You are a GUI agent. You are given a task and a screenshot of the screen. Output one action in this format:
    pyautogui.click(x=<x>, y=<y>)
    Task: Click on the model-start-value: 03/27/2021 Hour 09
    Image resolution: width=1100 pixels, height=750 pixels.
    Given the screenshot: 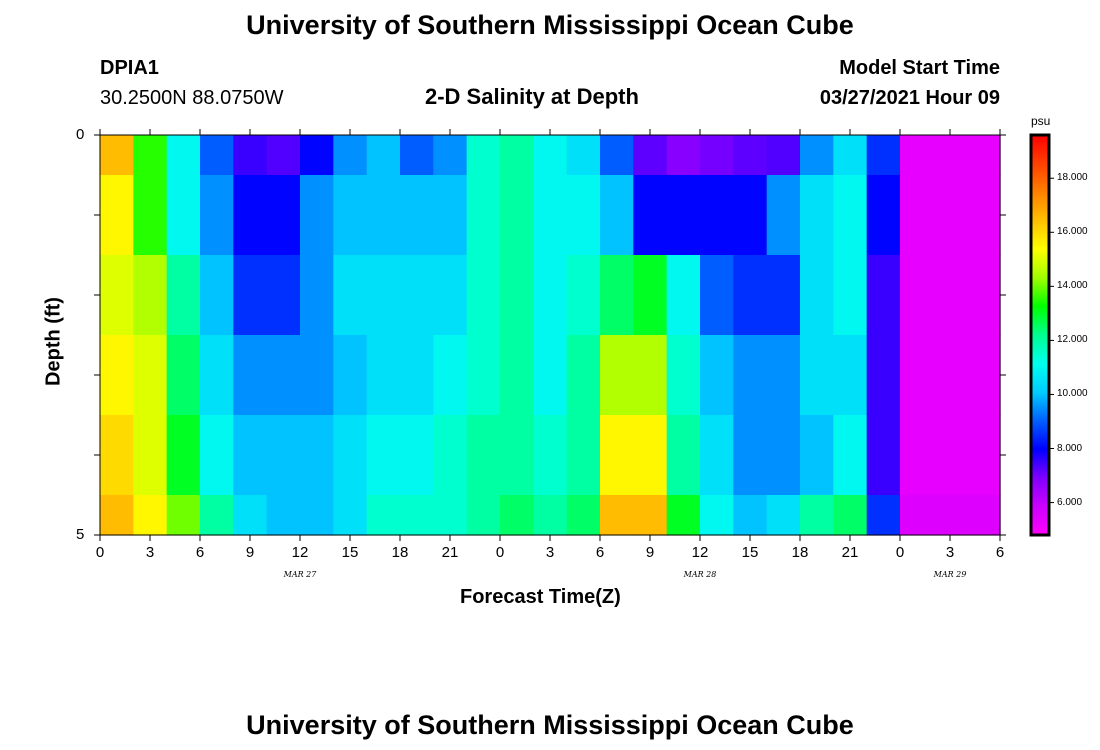 What is the action you would take?
    pyautogui.click(x=909, y=98)
    